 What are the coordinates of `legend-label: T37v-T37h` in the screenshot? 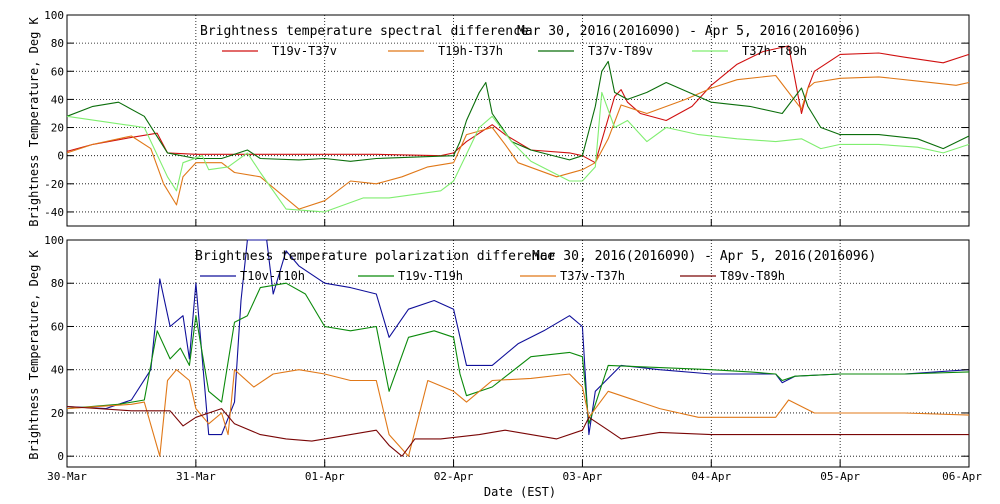 It's located at (592, 276).